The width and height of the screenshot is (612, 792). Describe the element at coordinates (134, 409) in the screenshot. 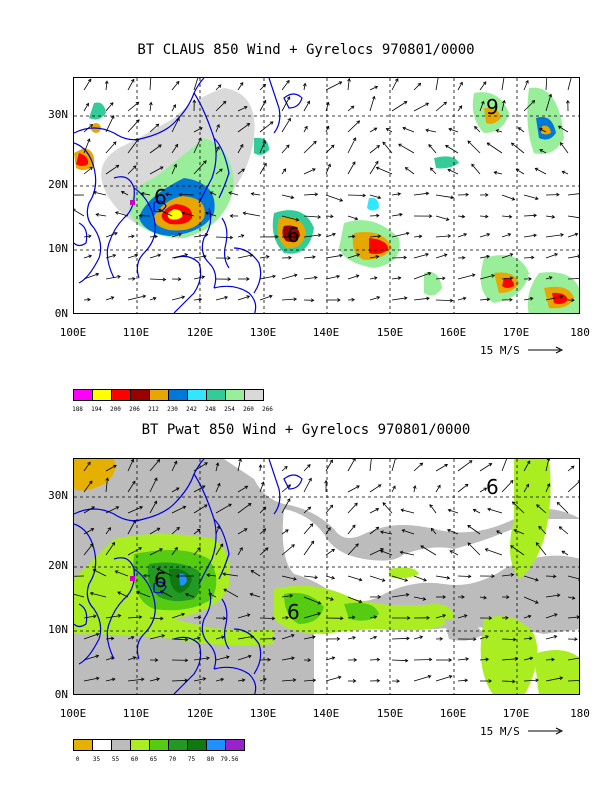

I see `legend-label: 206` at that location.